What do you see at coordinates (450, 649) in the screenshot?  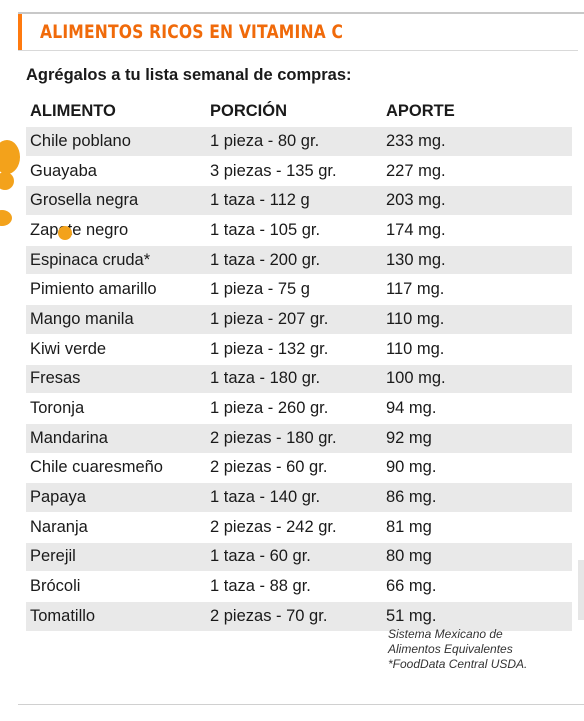 I see `source-line: Alimentos Equivalentes` at bounding box center [450, 649].